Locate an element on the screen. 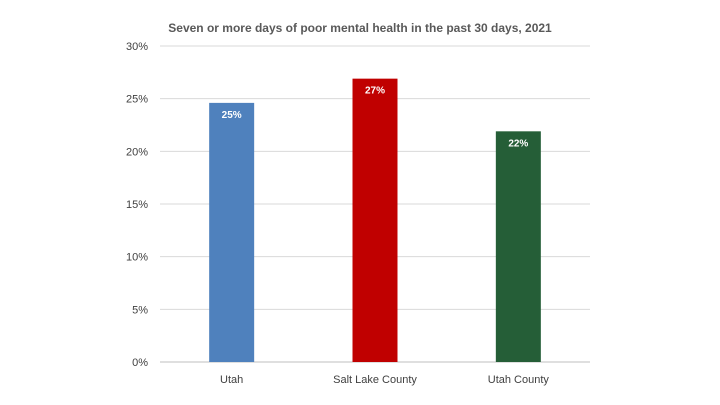 This screenshot has height=405, width=720. bar-salt-lake-county is located at coordinates (375, 220).